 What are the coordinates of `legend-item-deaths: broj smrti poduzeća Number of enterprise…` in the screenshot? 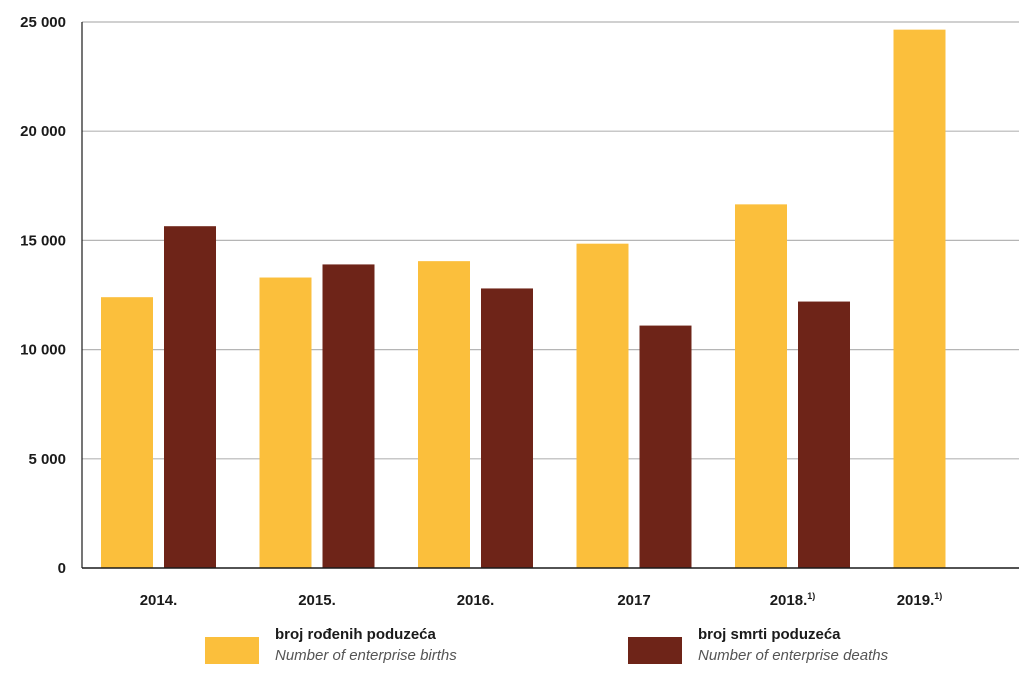 It's located at (758, 646).